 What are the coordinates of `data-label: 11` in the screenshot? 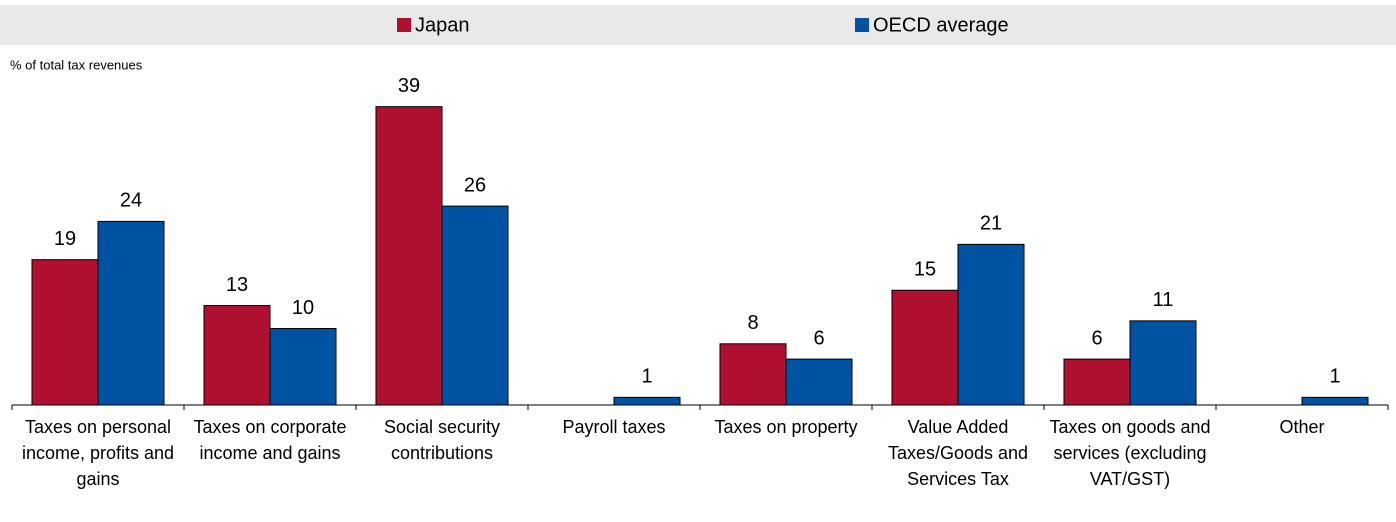 It's located at (1163, 300).